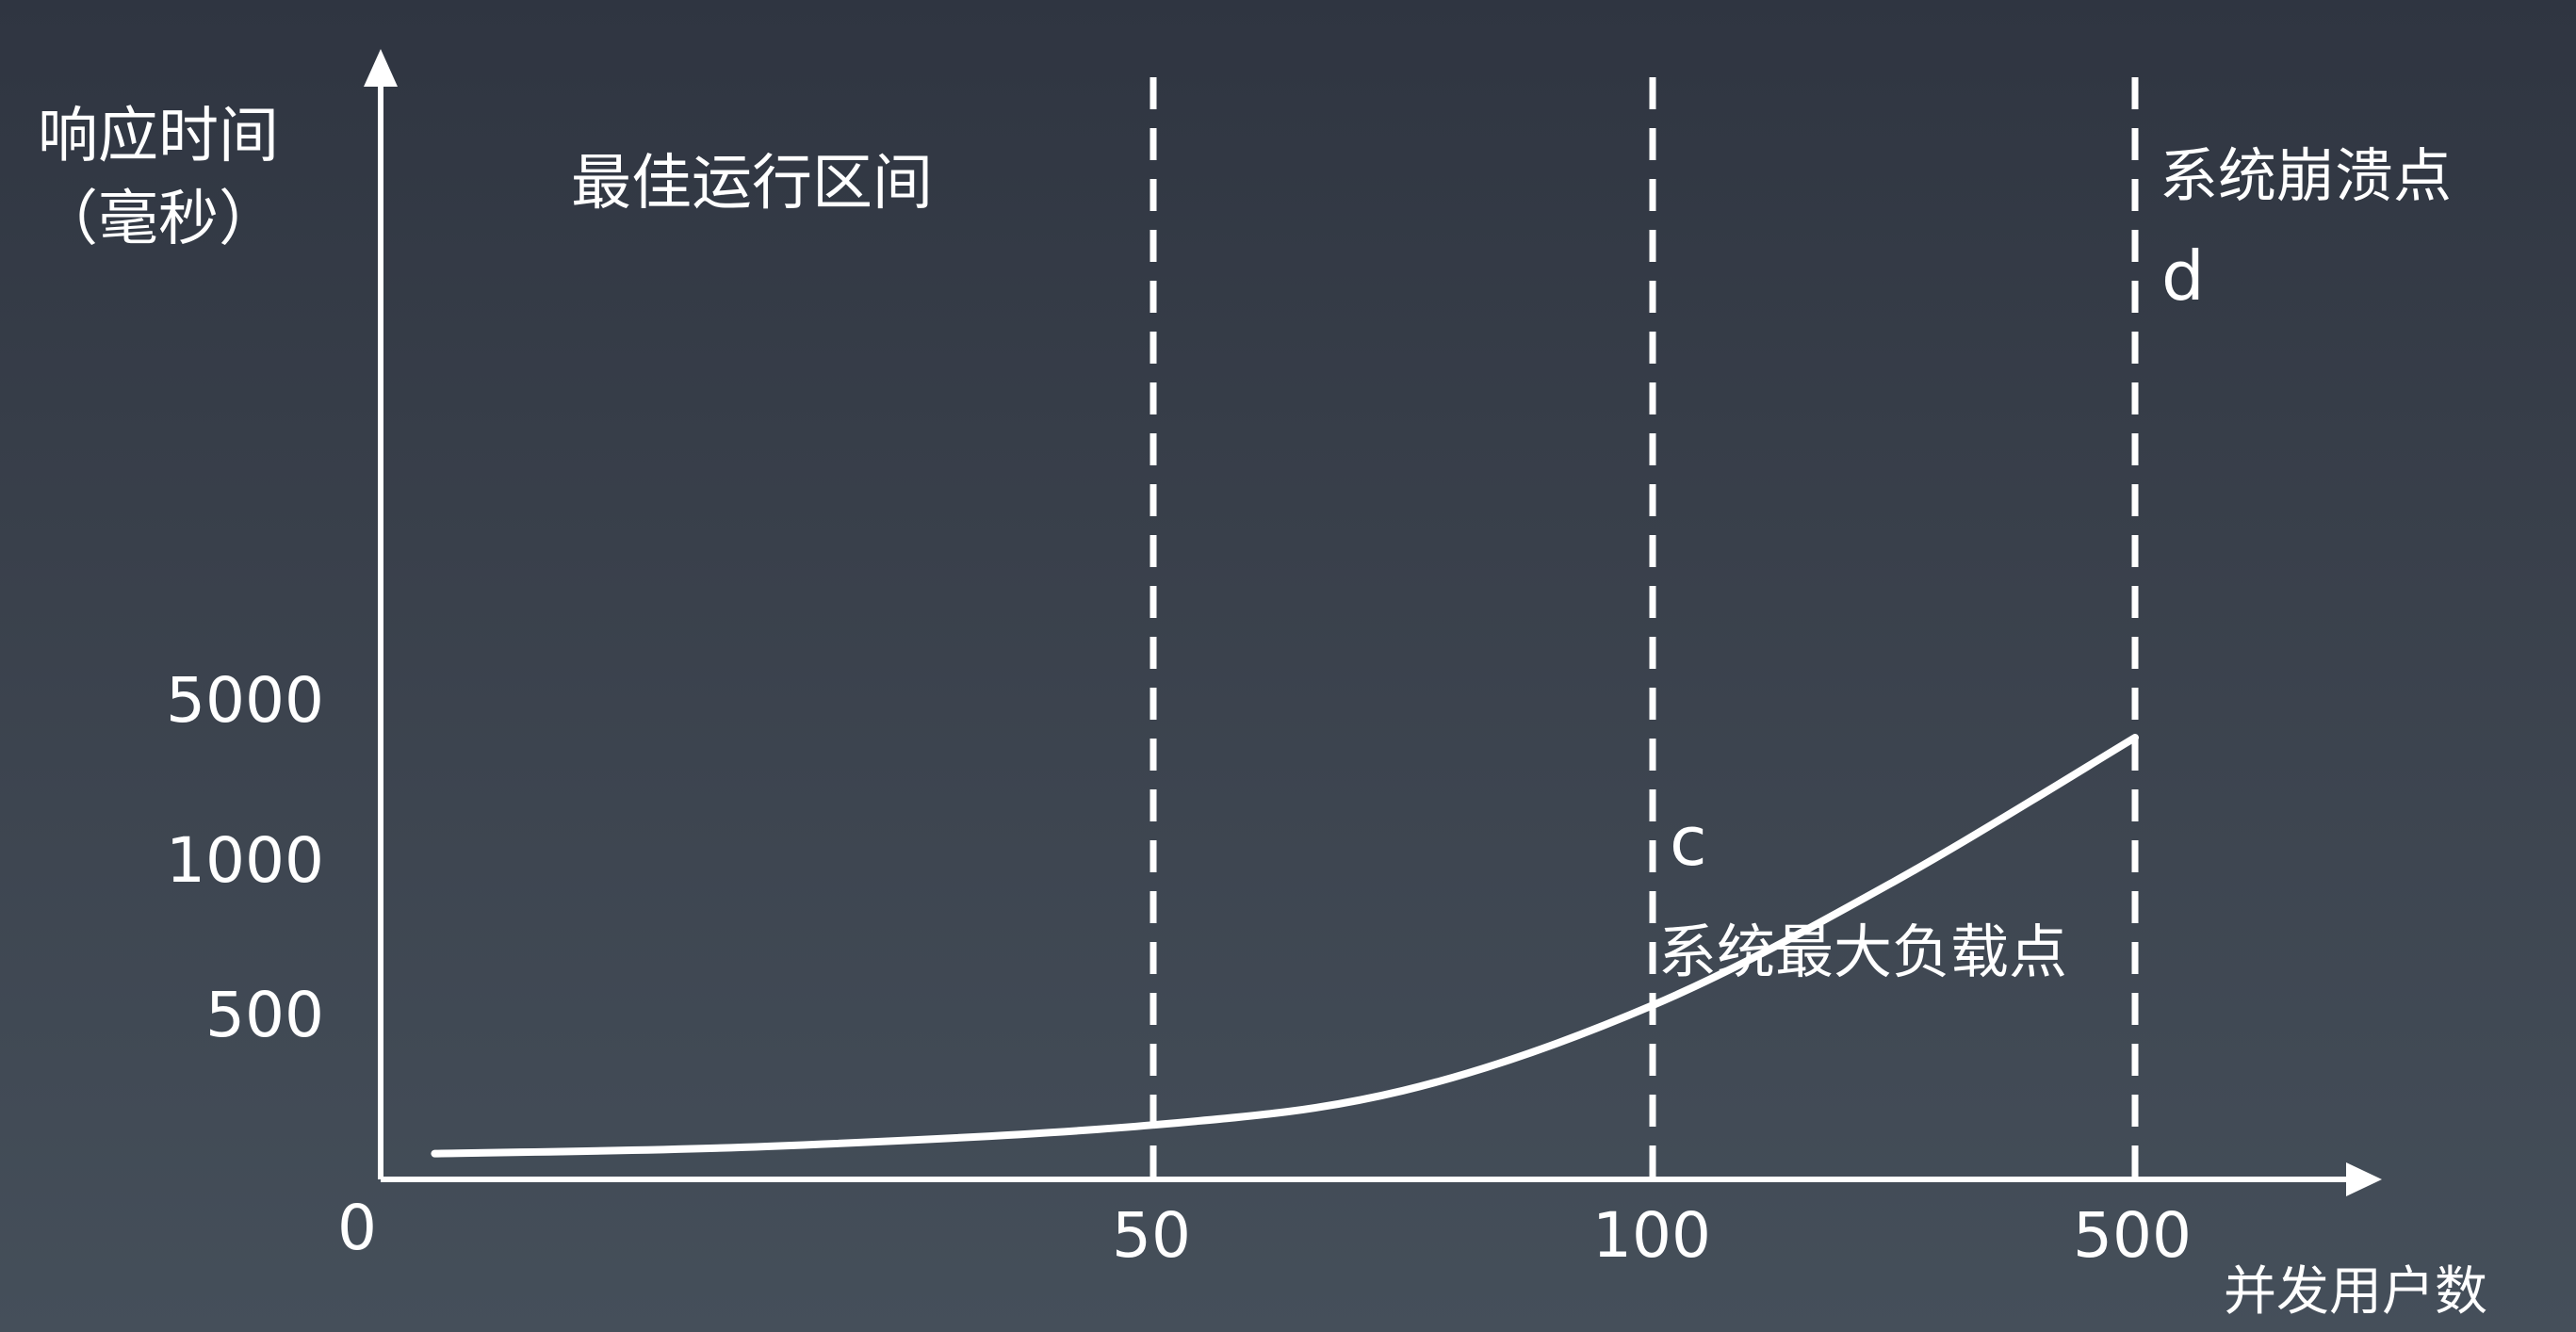  Describe the element at coordinates (158, 136) in the screenshot. I see `y-axis-title-line1: 响应时间` at that location.